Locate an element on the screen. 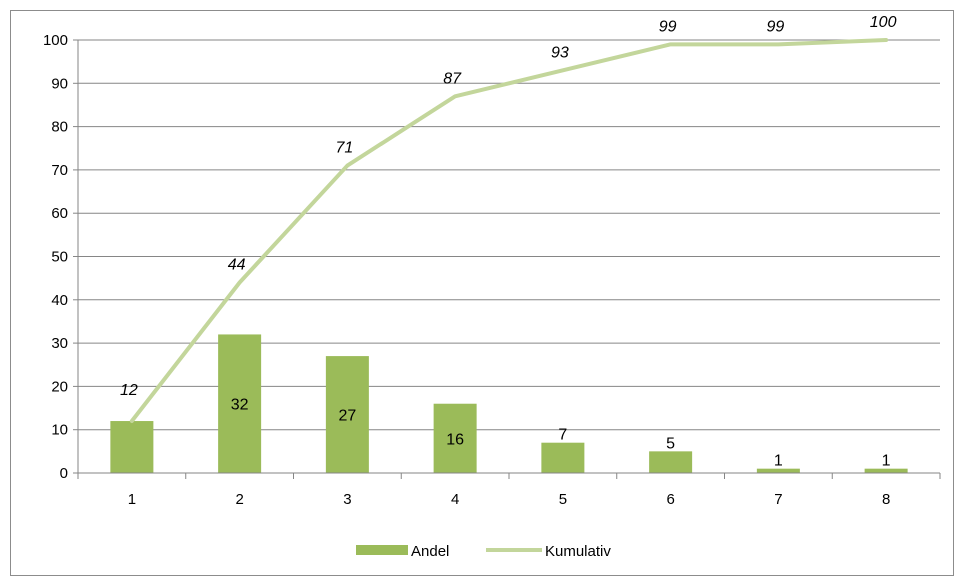 This screenshot has width=957, height=580. legend-label-kumulativ: Kumulativ is located at coordinates (578, 551).